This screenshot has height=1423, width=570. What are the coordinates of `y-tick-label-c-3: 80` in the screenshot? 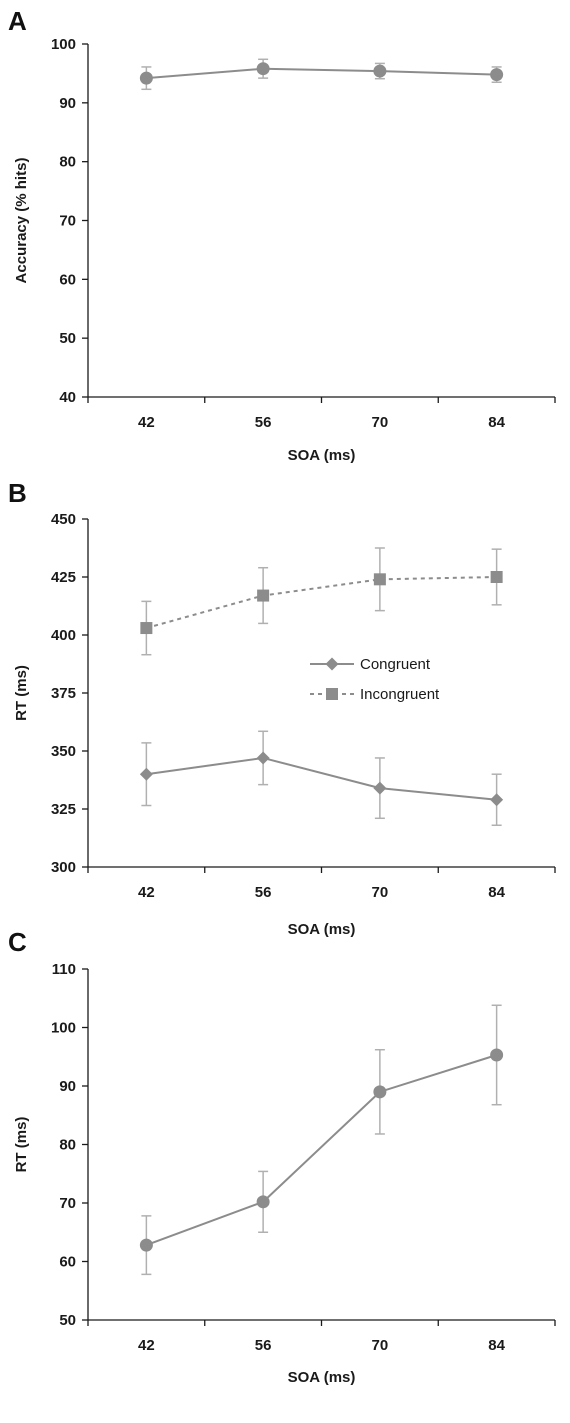 It's located at (67, 1145).